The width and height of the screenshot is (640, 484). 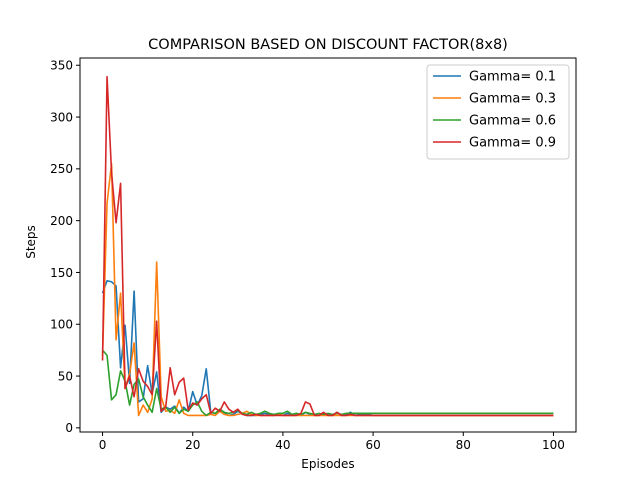 I want to click on legend-label-4: Gamma= 0.9, so click(x=512, y=143).